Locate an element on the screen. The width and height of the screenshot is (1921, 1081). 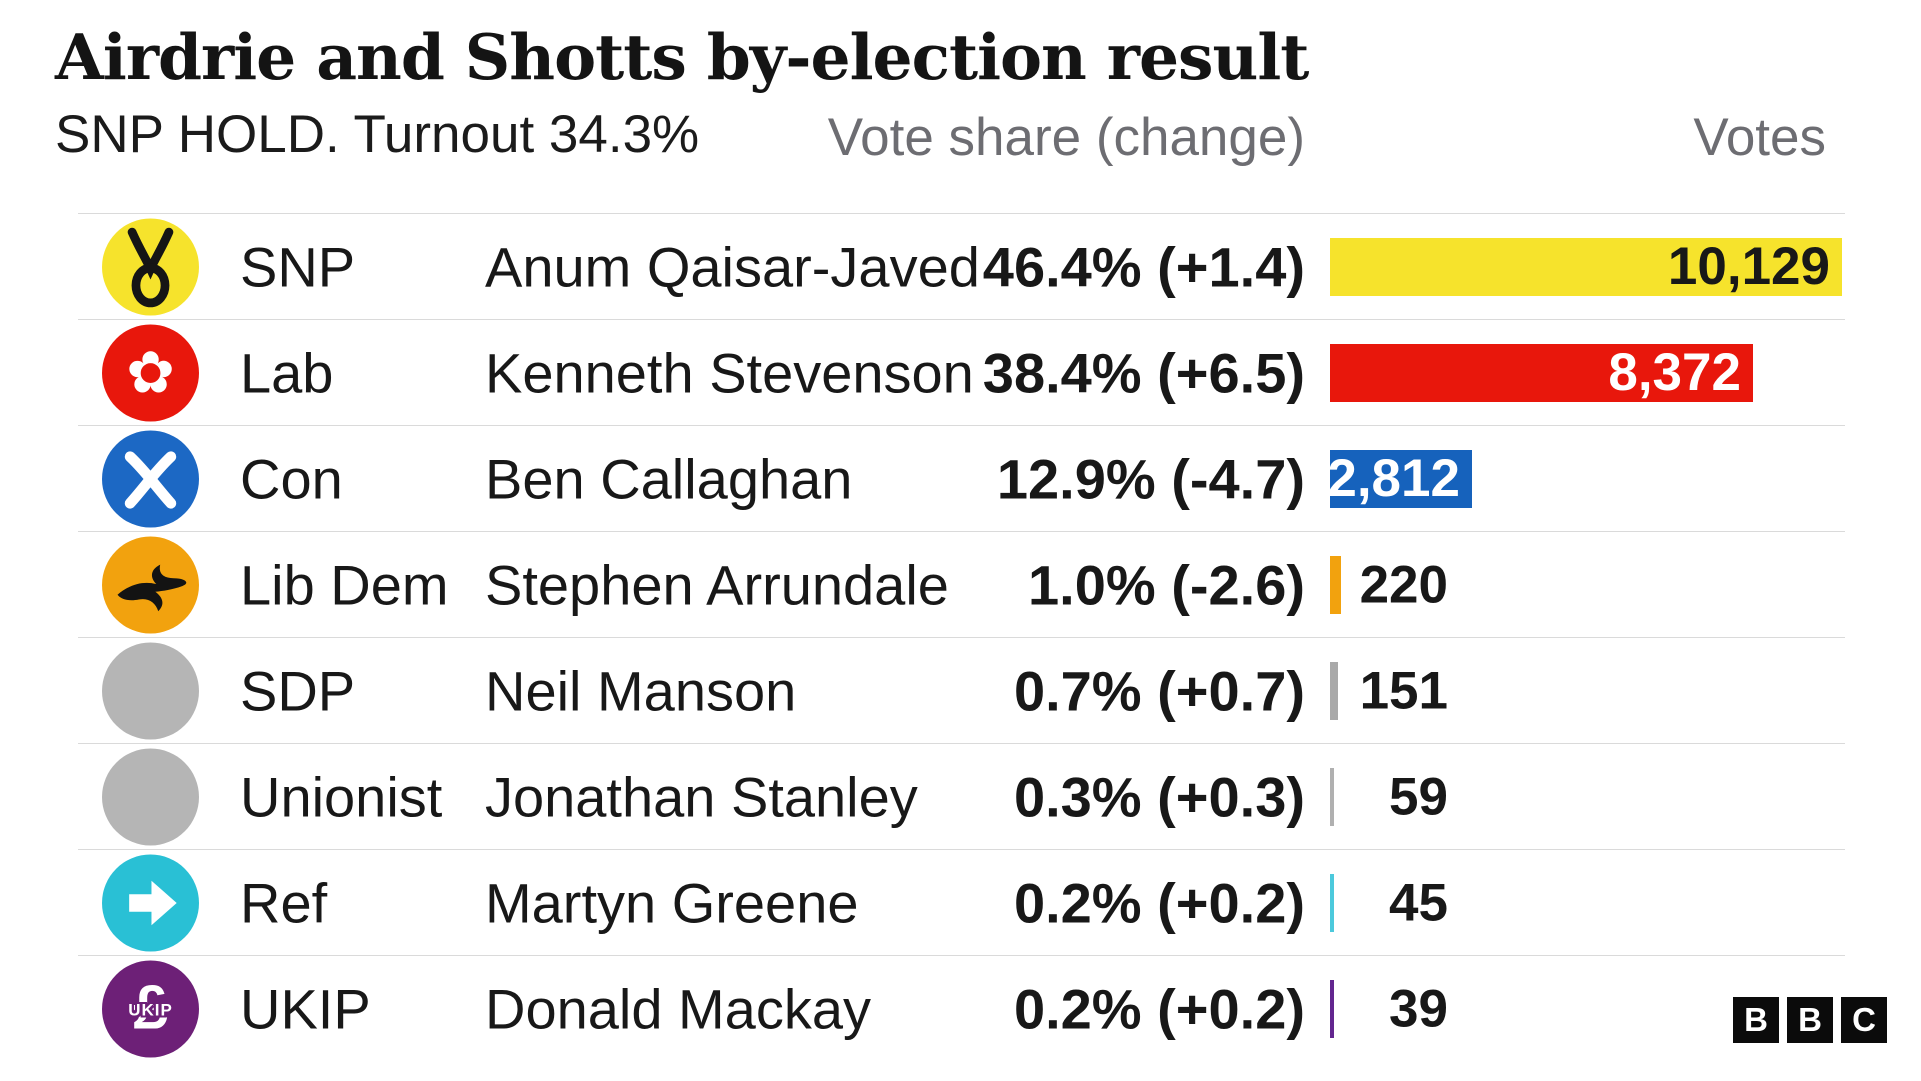
party-label: SNP is located at coordinates (298, 266).